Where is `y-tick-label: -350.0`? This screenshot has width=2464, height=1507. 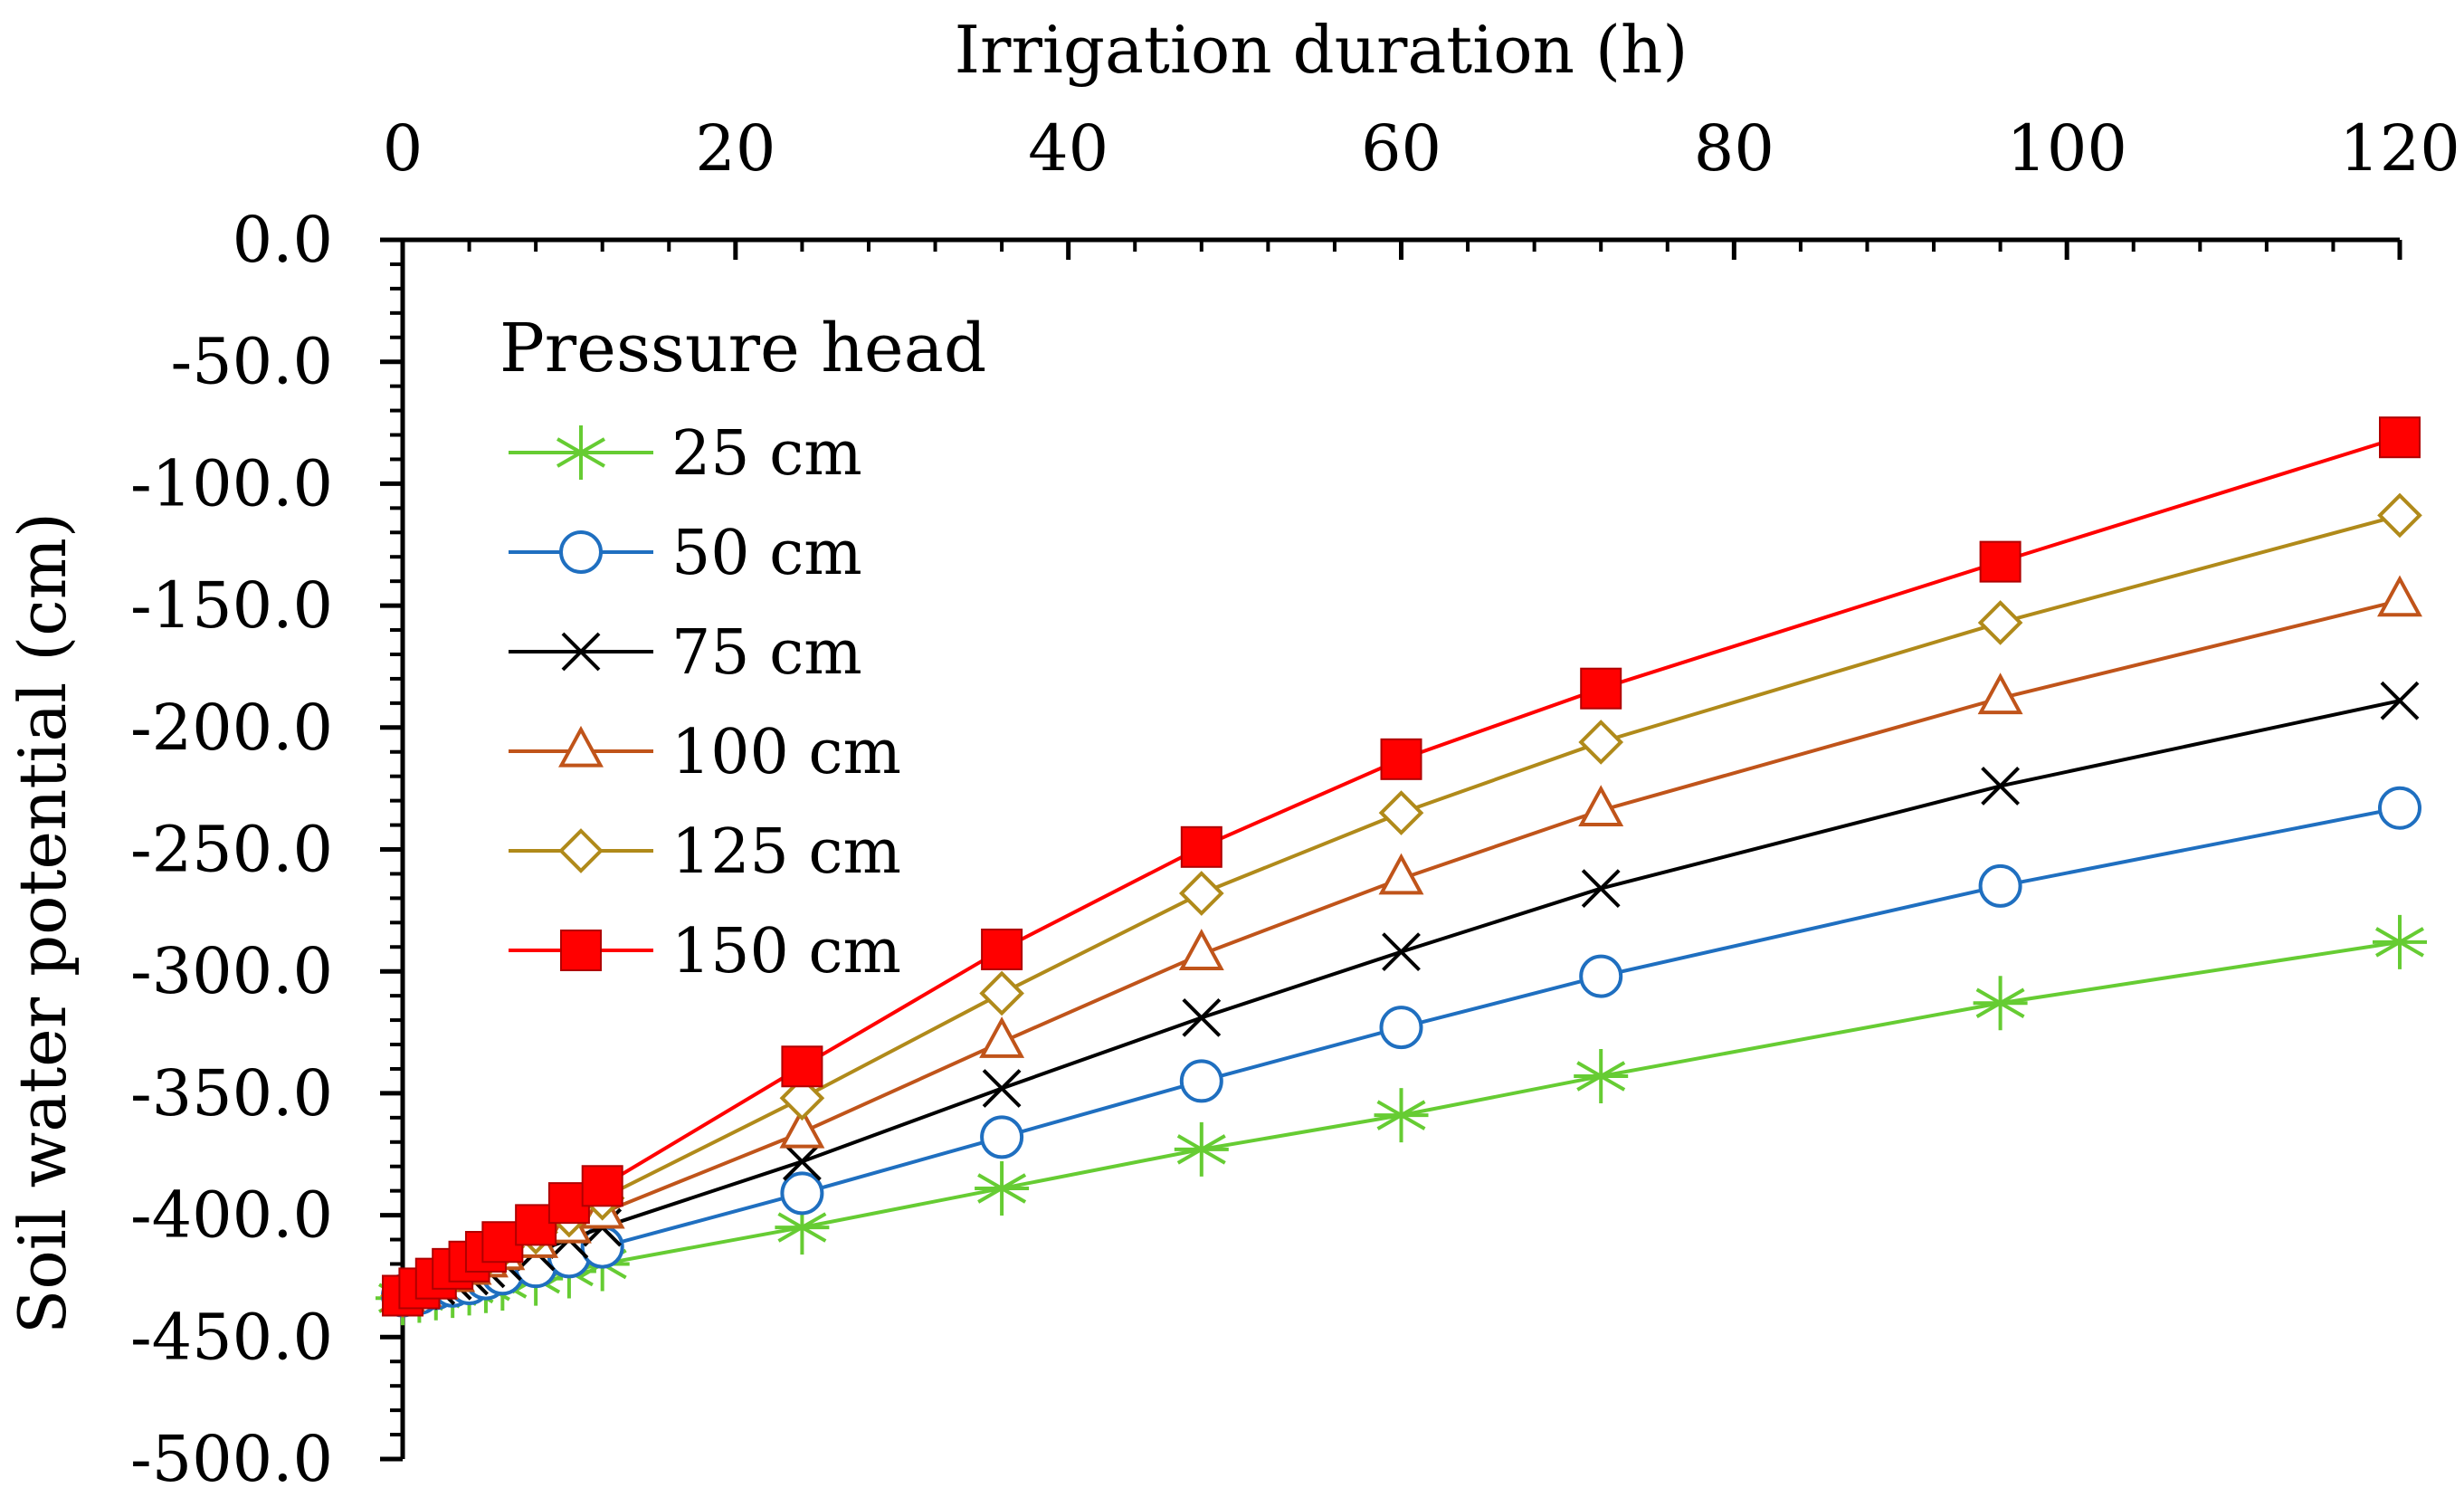
y-tick-label: -350.0 is located at coordinates (231, 1093).